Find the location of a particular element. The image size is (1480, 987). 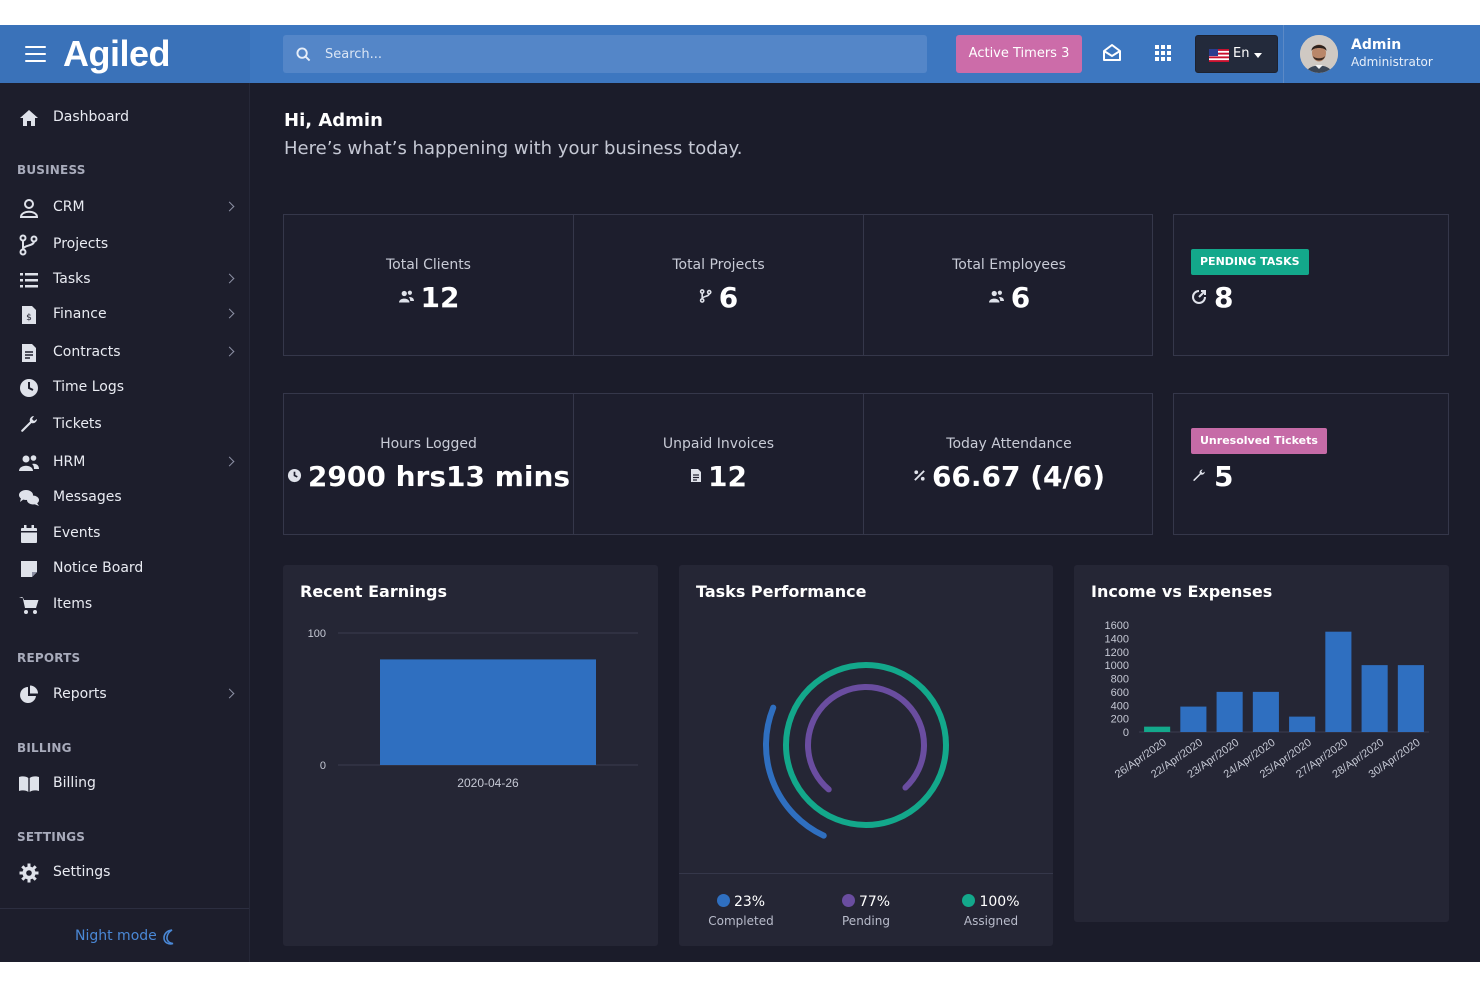

clock-icon is located at coordinates (294, 475).